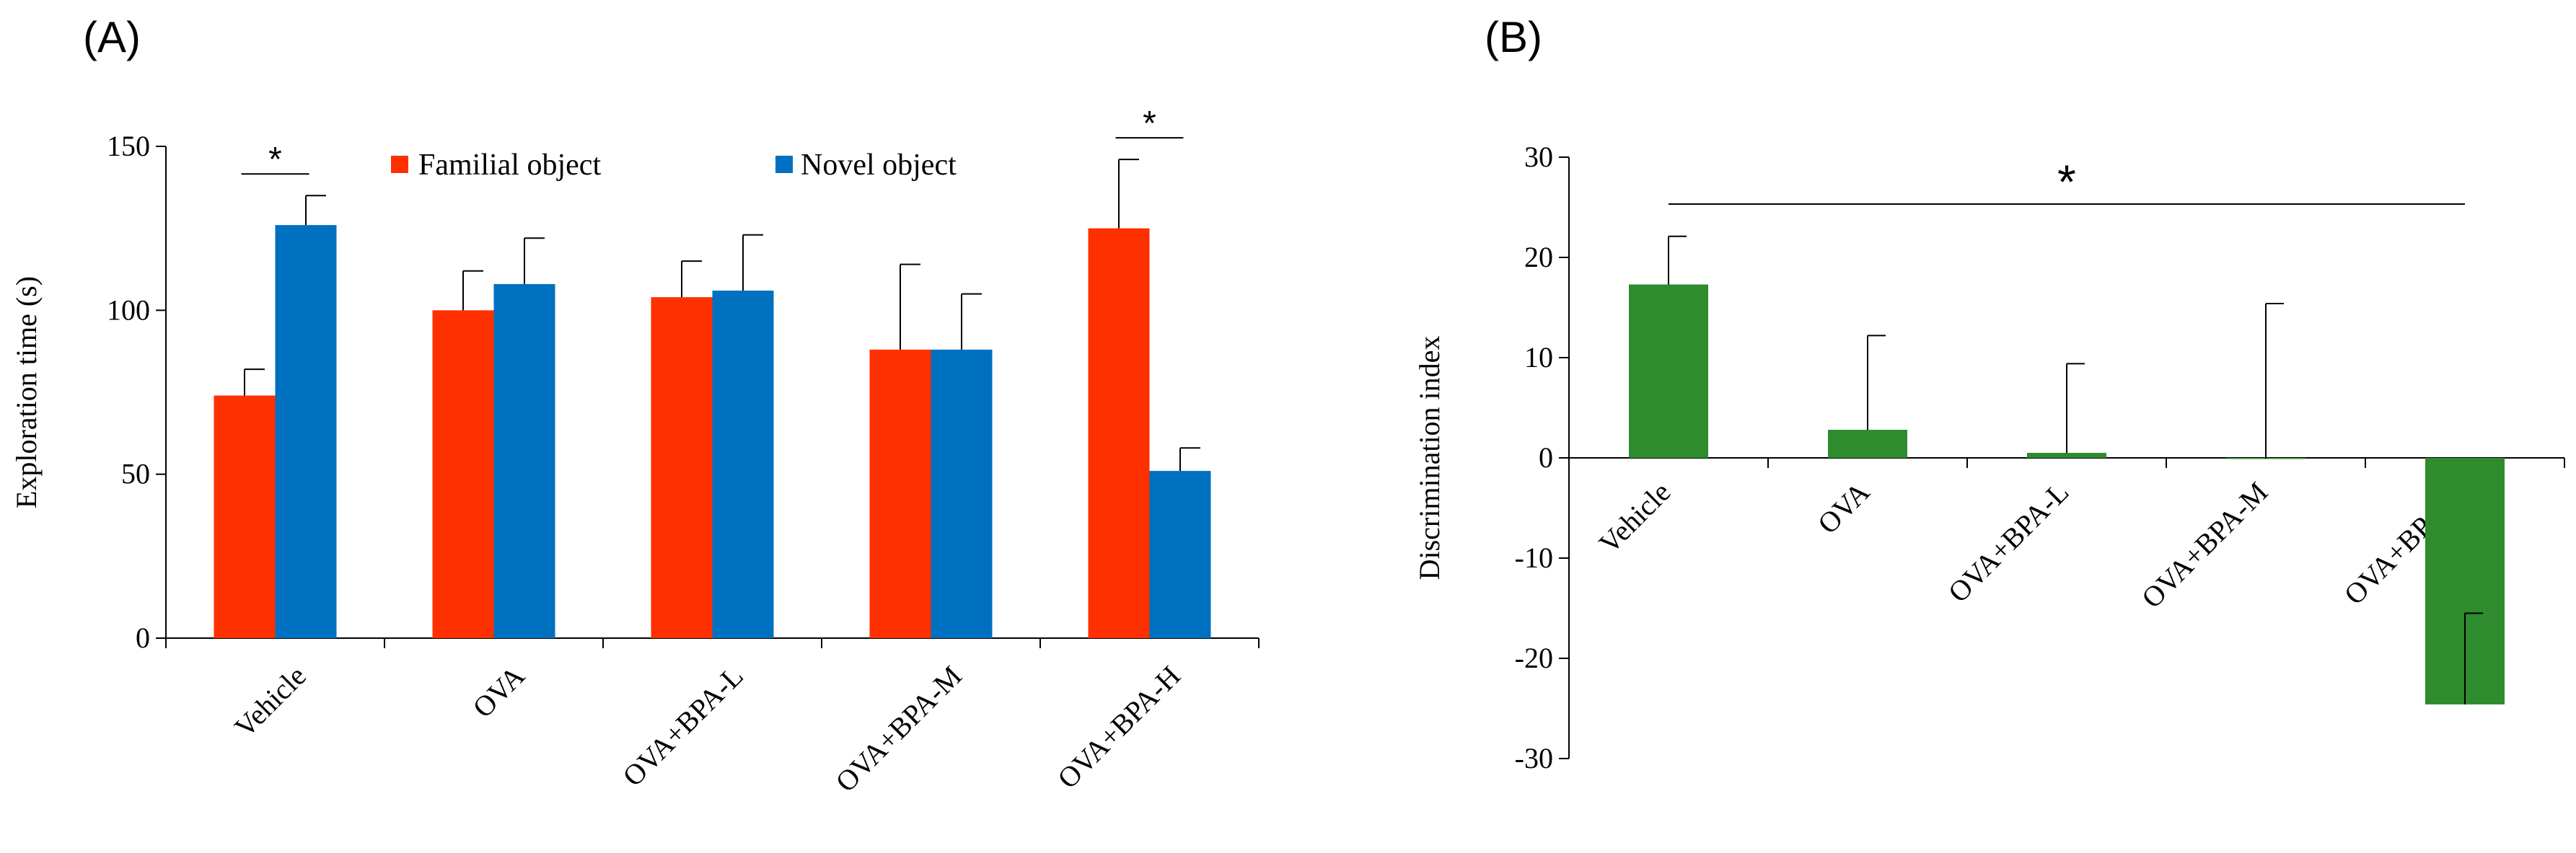  I want to click on y-tick-label: -30, so click(1534, 758).